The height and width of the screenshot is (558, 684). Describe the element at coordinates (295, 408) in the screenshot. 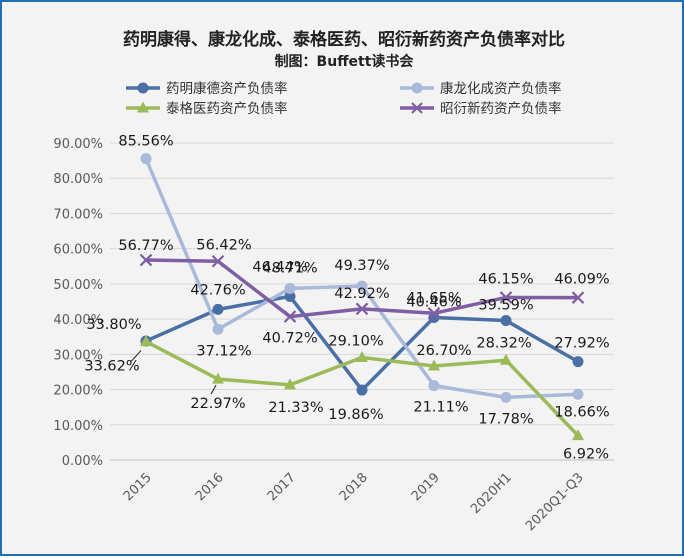

I see `data-label: 21.33%` at that location.